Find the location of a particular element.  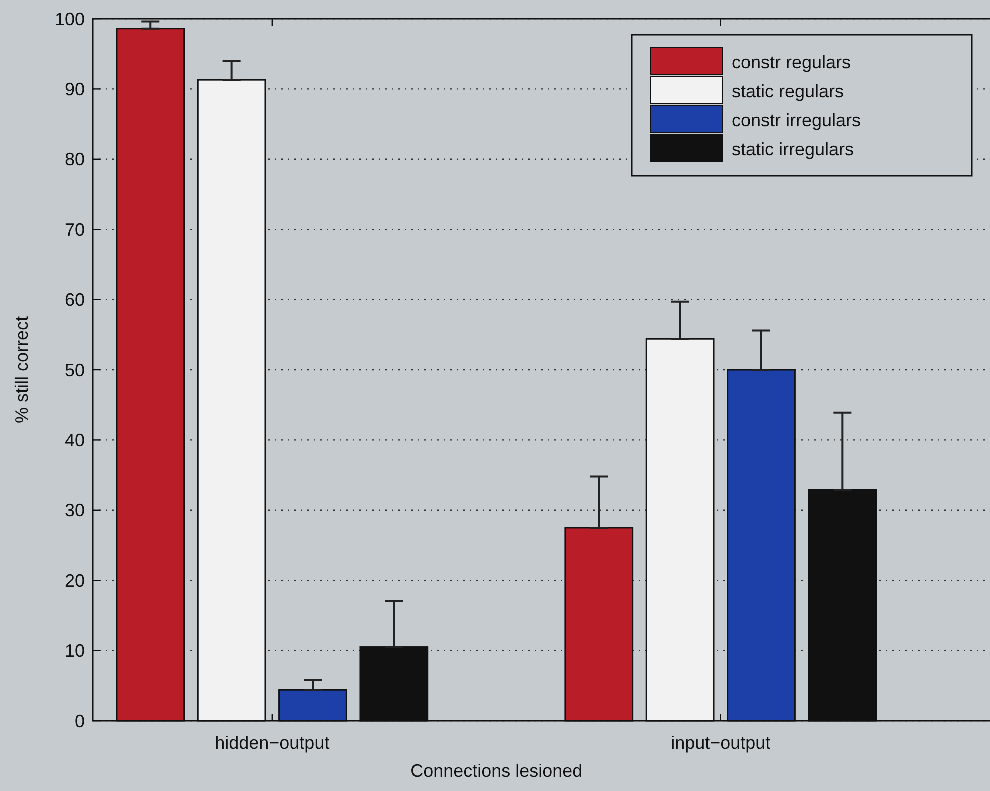

y-tick-label: 40 is located at coordinates (74, 440).